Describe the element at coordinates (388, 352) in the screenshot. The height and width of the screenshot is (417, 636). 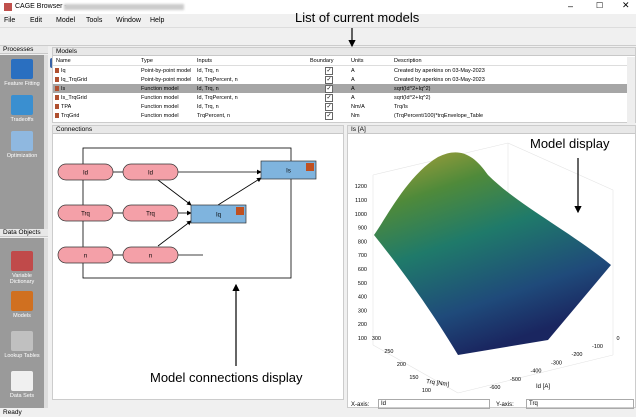
I see `trq-tick-label: 250` at that location.